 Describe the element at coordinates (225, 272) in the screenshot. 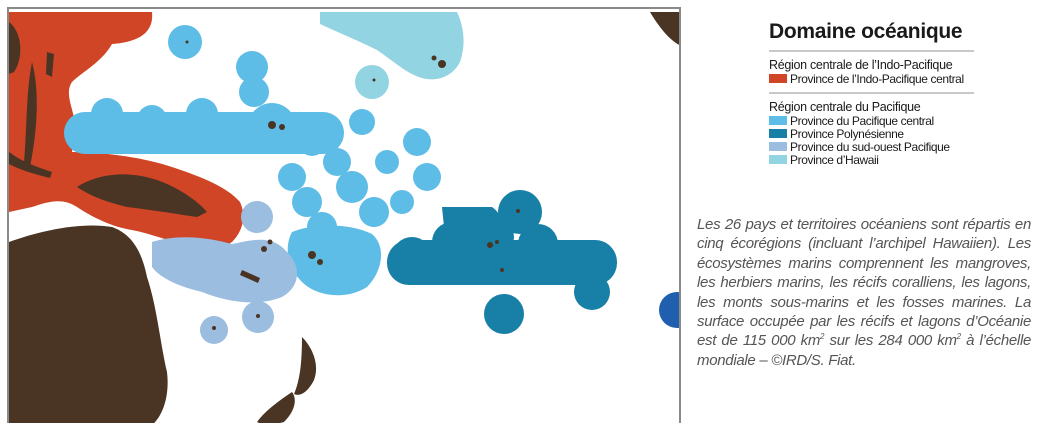

I see `zone-southwest-pacific` at that location.